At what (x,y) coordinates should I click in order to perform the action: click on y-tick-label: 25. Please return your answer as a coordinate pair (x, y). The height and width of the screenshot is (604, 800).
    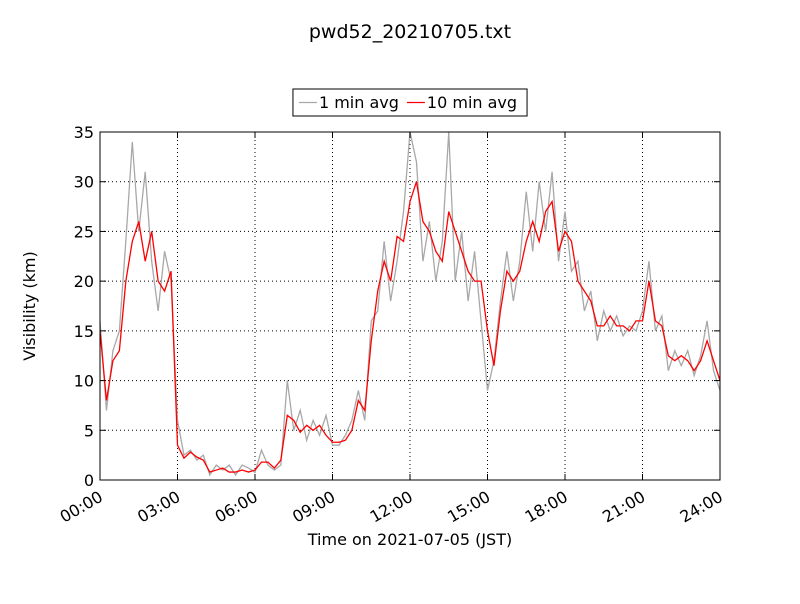
    Looking at the image, I should click on (84, 231).